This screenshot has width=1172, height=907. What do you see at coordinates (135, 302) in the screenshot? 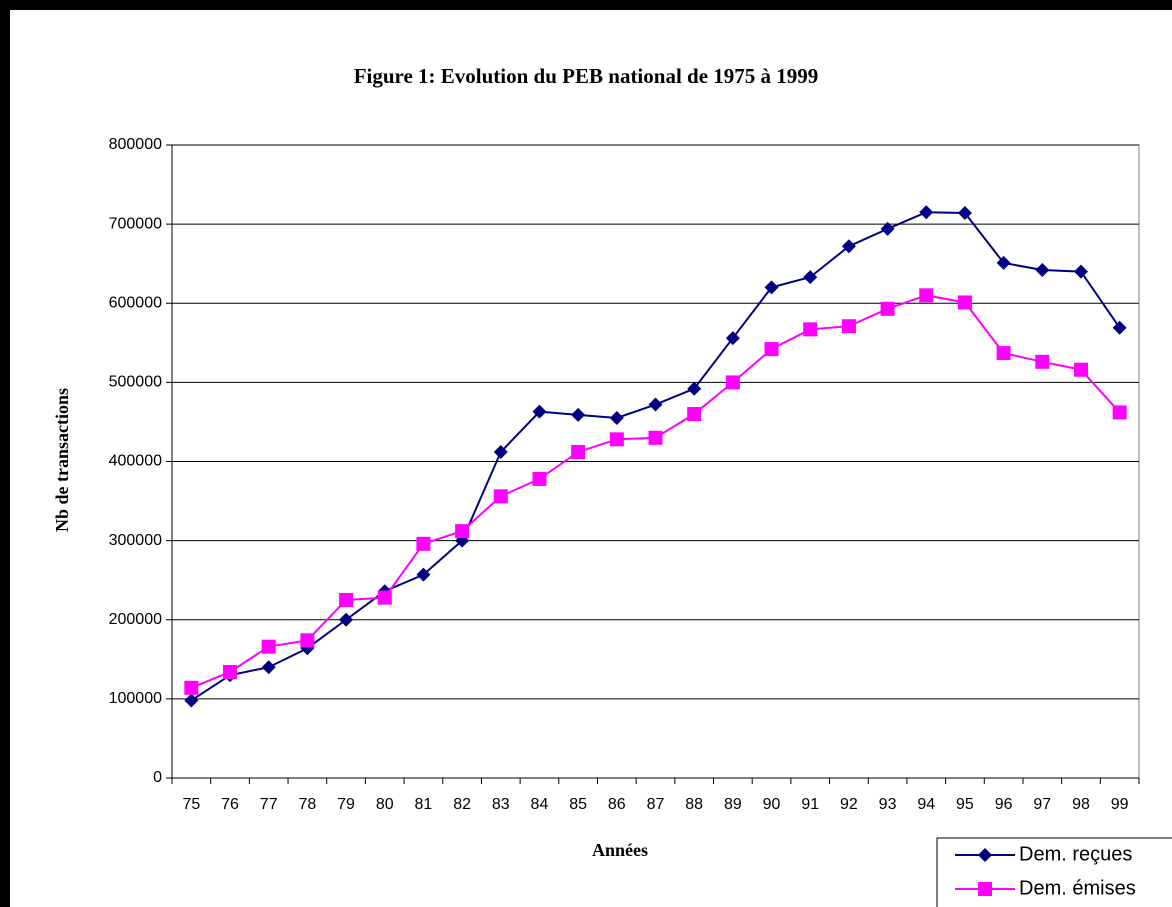
I see `y-tick-label: 600000` at bounding box center [135, 302].